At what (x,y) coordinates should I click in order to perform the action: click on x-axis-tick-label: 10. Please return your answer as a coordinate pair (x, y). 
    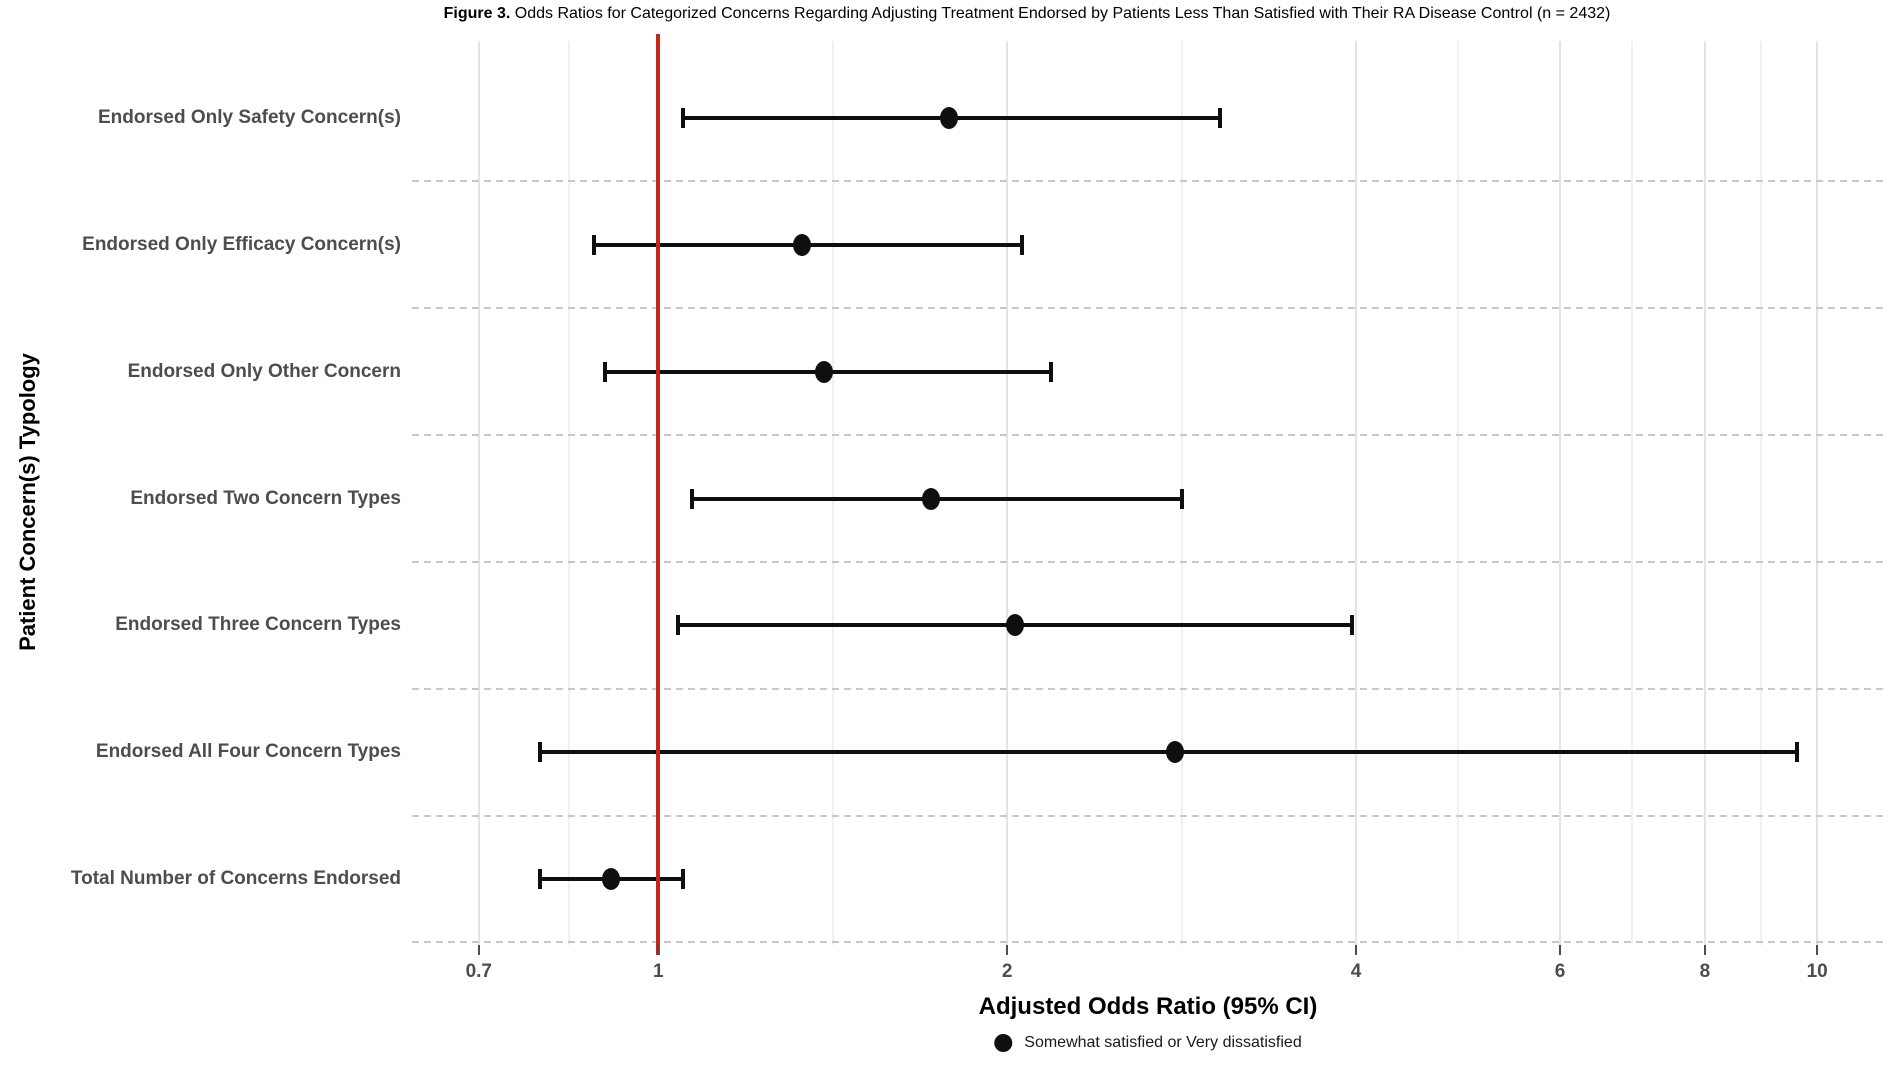
    Looking at the image, I should click on (1817, 971).